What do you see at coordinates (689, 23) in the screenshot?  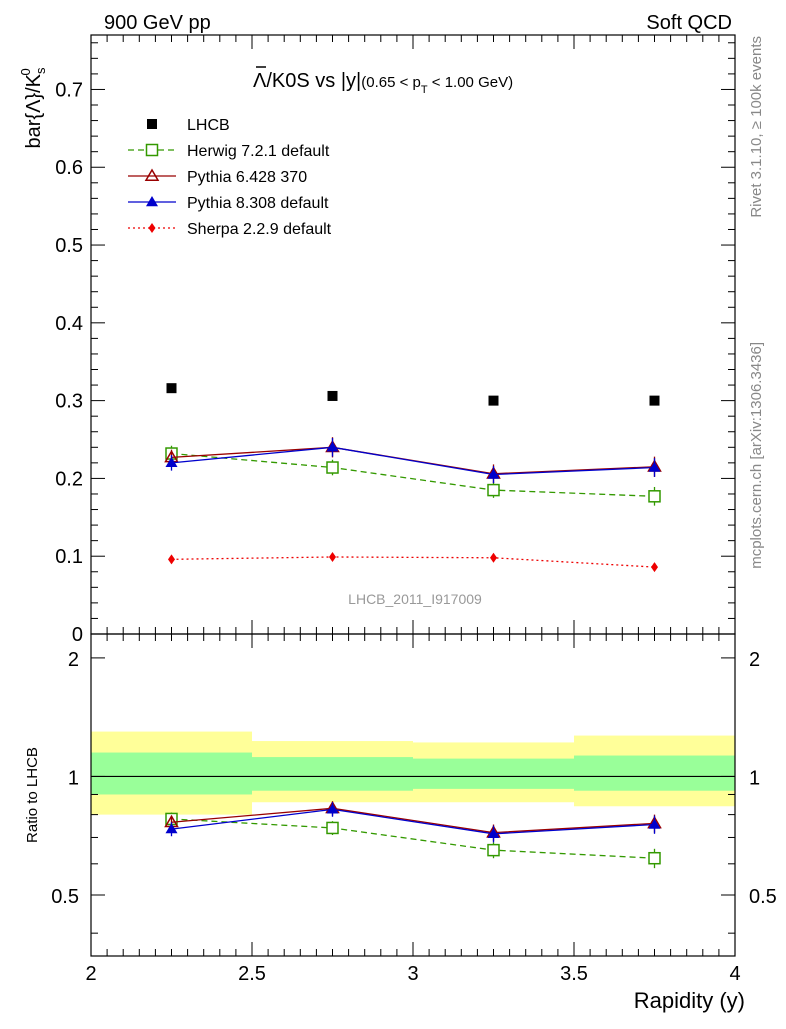 I see `header-right: Soft QCD` at bounding box center [689, 23].